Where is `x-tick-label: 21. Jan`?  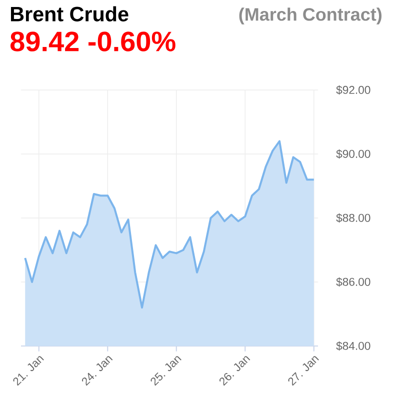 x-tick-label: 21. Jan is located at coordinates (28, 371).